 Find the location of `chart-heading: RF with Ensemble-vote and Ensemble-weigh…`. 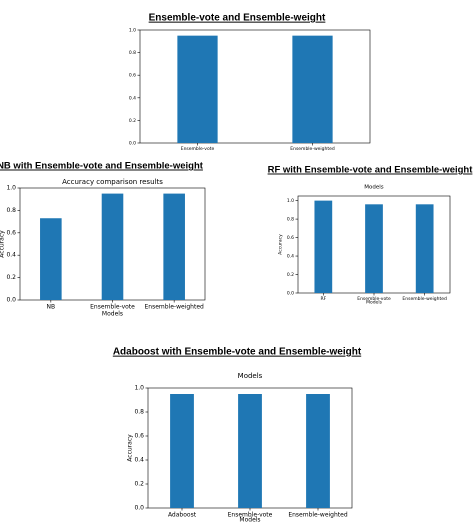

chart-heading: RF with Ensemble-vote and Ensemble-weigh… is located at coordinates (371, 170).